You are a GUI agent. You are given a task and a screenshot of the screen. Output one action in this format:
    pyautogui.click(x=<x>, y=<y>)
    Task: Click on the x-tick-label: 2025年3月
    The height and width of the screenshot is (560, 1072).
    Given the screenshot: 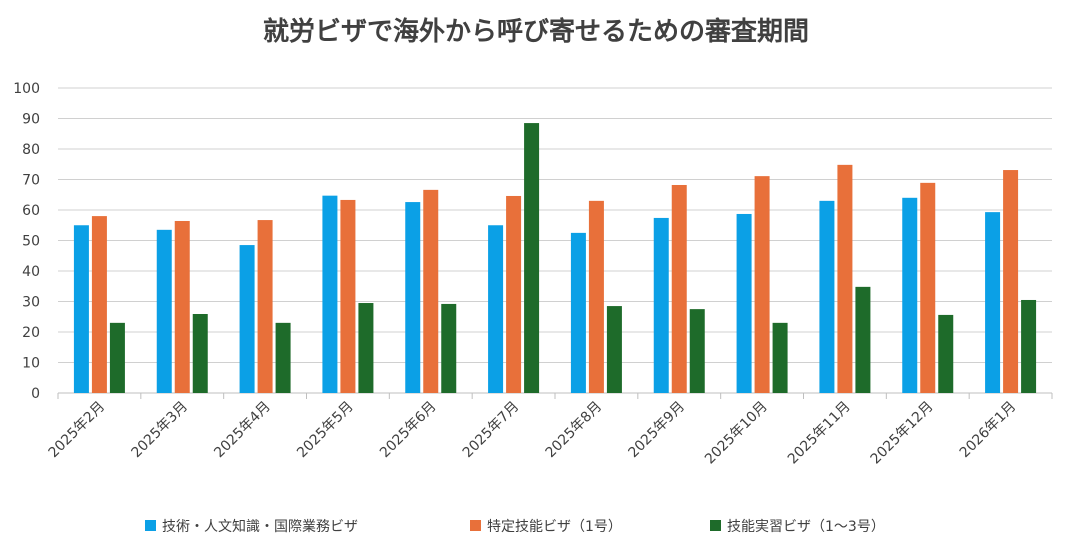 What is the action you would take?
    pyautogui.click(x=159, y=430)
    